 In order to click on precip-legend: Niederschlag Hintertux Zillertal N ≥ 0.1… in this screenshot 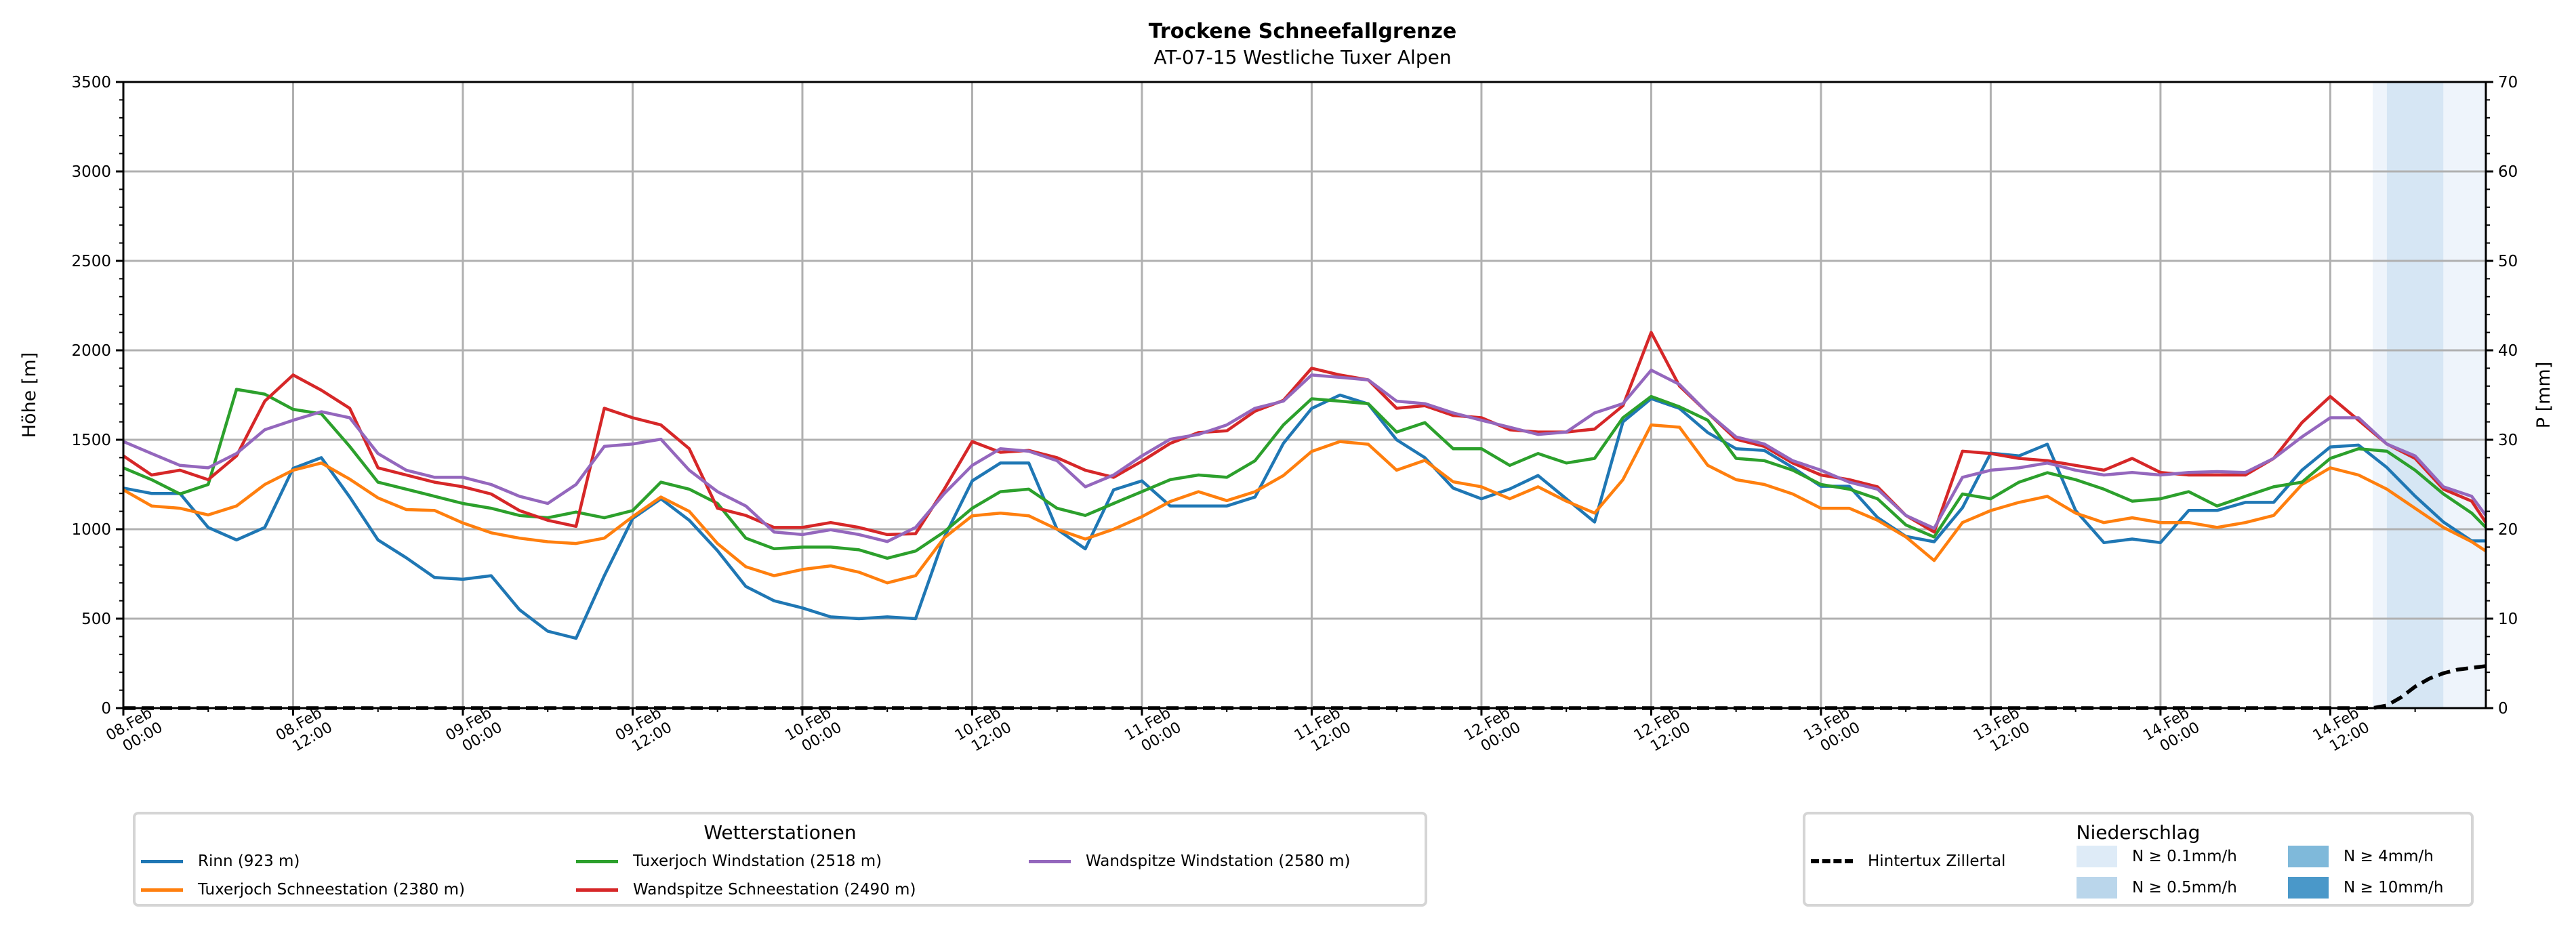, I will do `click(2138, 859)`.